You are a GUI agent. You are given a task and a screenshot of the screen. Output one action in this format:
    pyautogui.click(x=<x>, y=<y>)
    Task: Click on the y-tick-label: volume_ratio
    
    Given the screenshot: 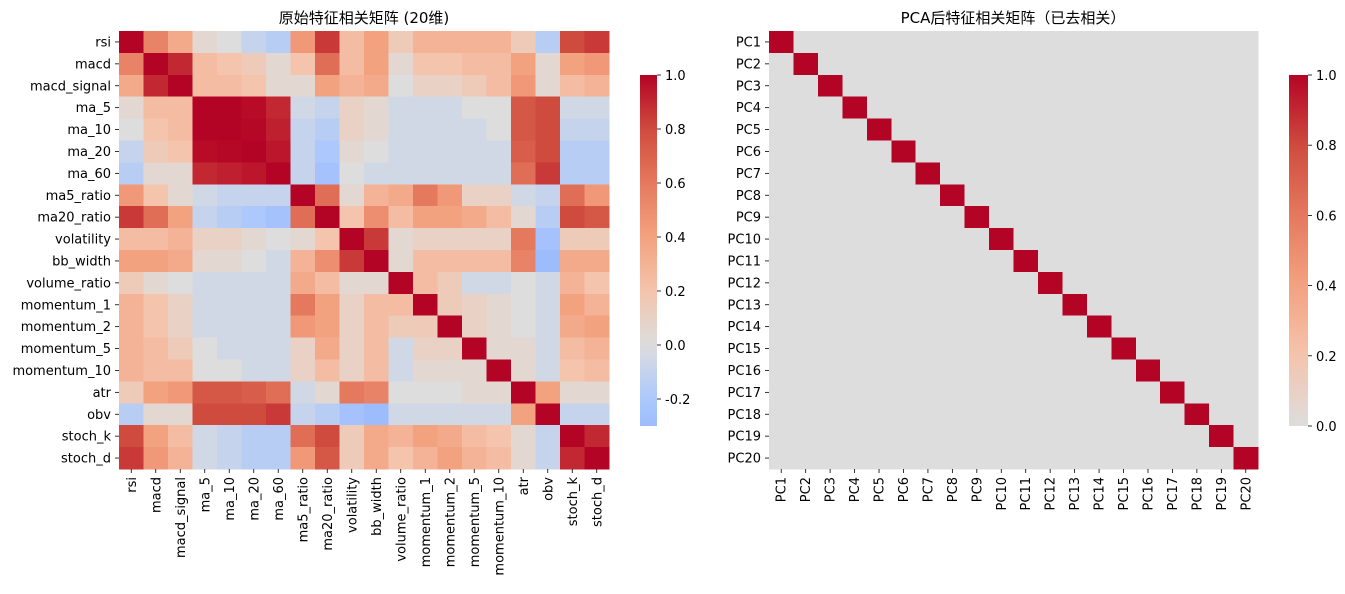 What is the action you would take?
    pyautogui.click(x=68, y=283)
    